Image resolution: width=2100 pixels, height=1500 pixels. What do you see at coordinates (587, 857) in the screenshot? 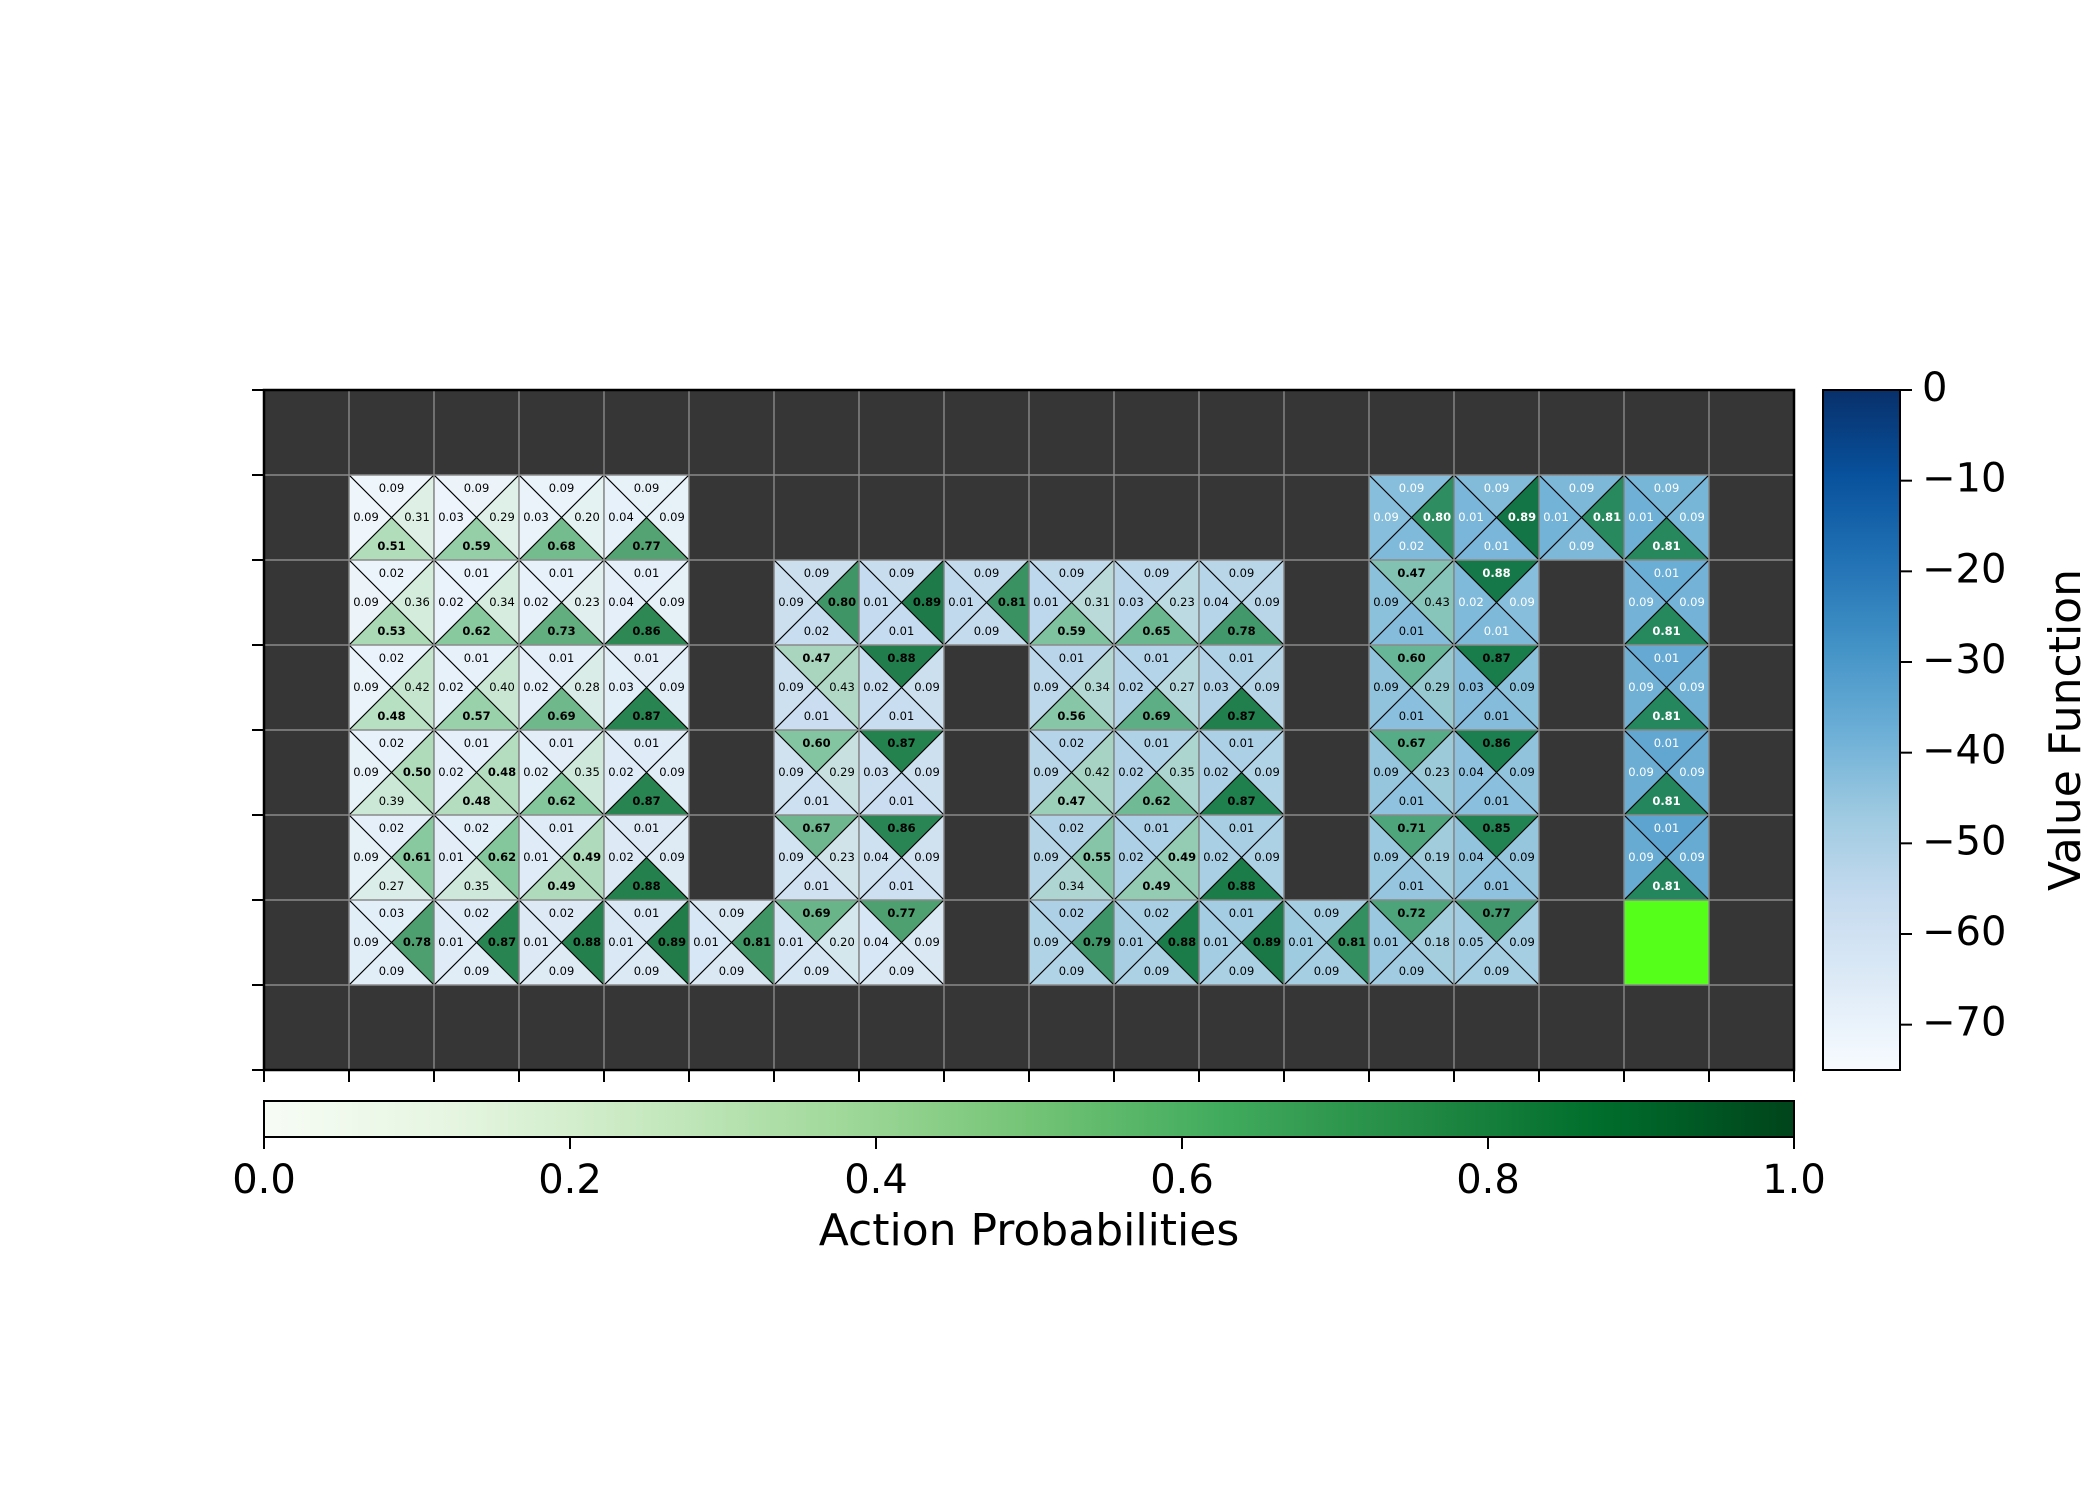
I see `action-probability-label: 0.49` at bounding box center [587, 857].